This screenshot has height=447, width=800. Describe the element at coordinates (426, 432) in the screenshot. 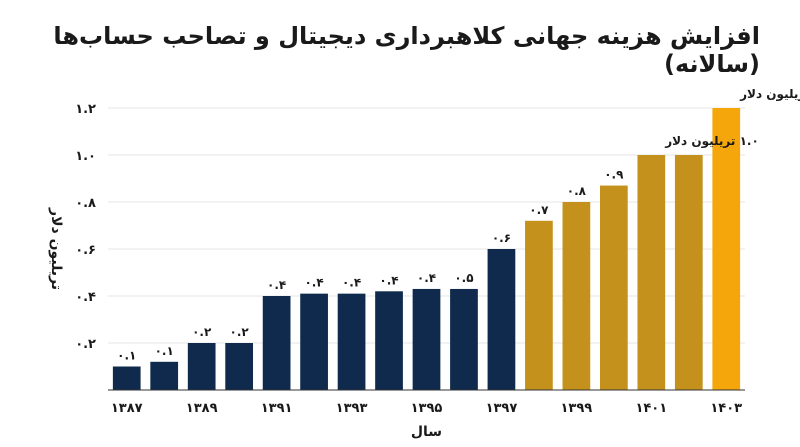

I see `x-axis-title: سال` at that location.